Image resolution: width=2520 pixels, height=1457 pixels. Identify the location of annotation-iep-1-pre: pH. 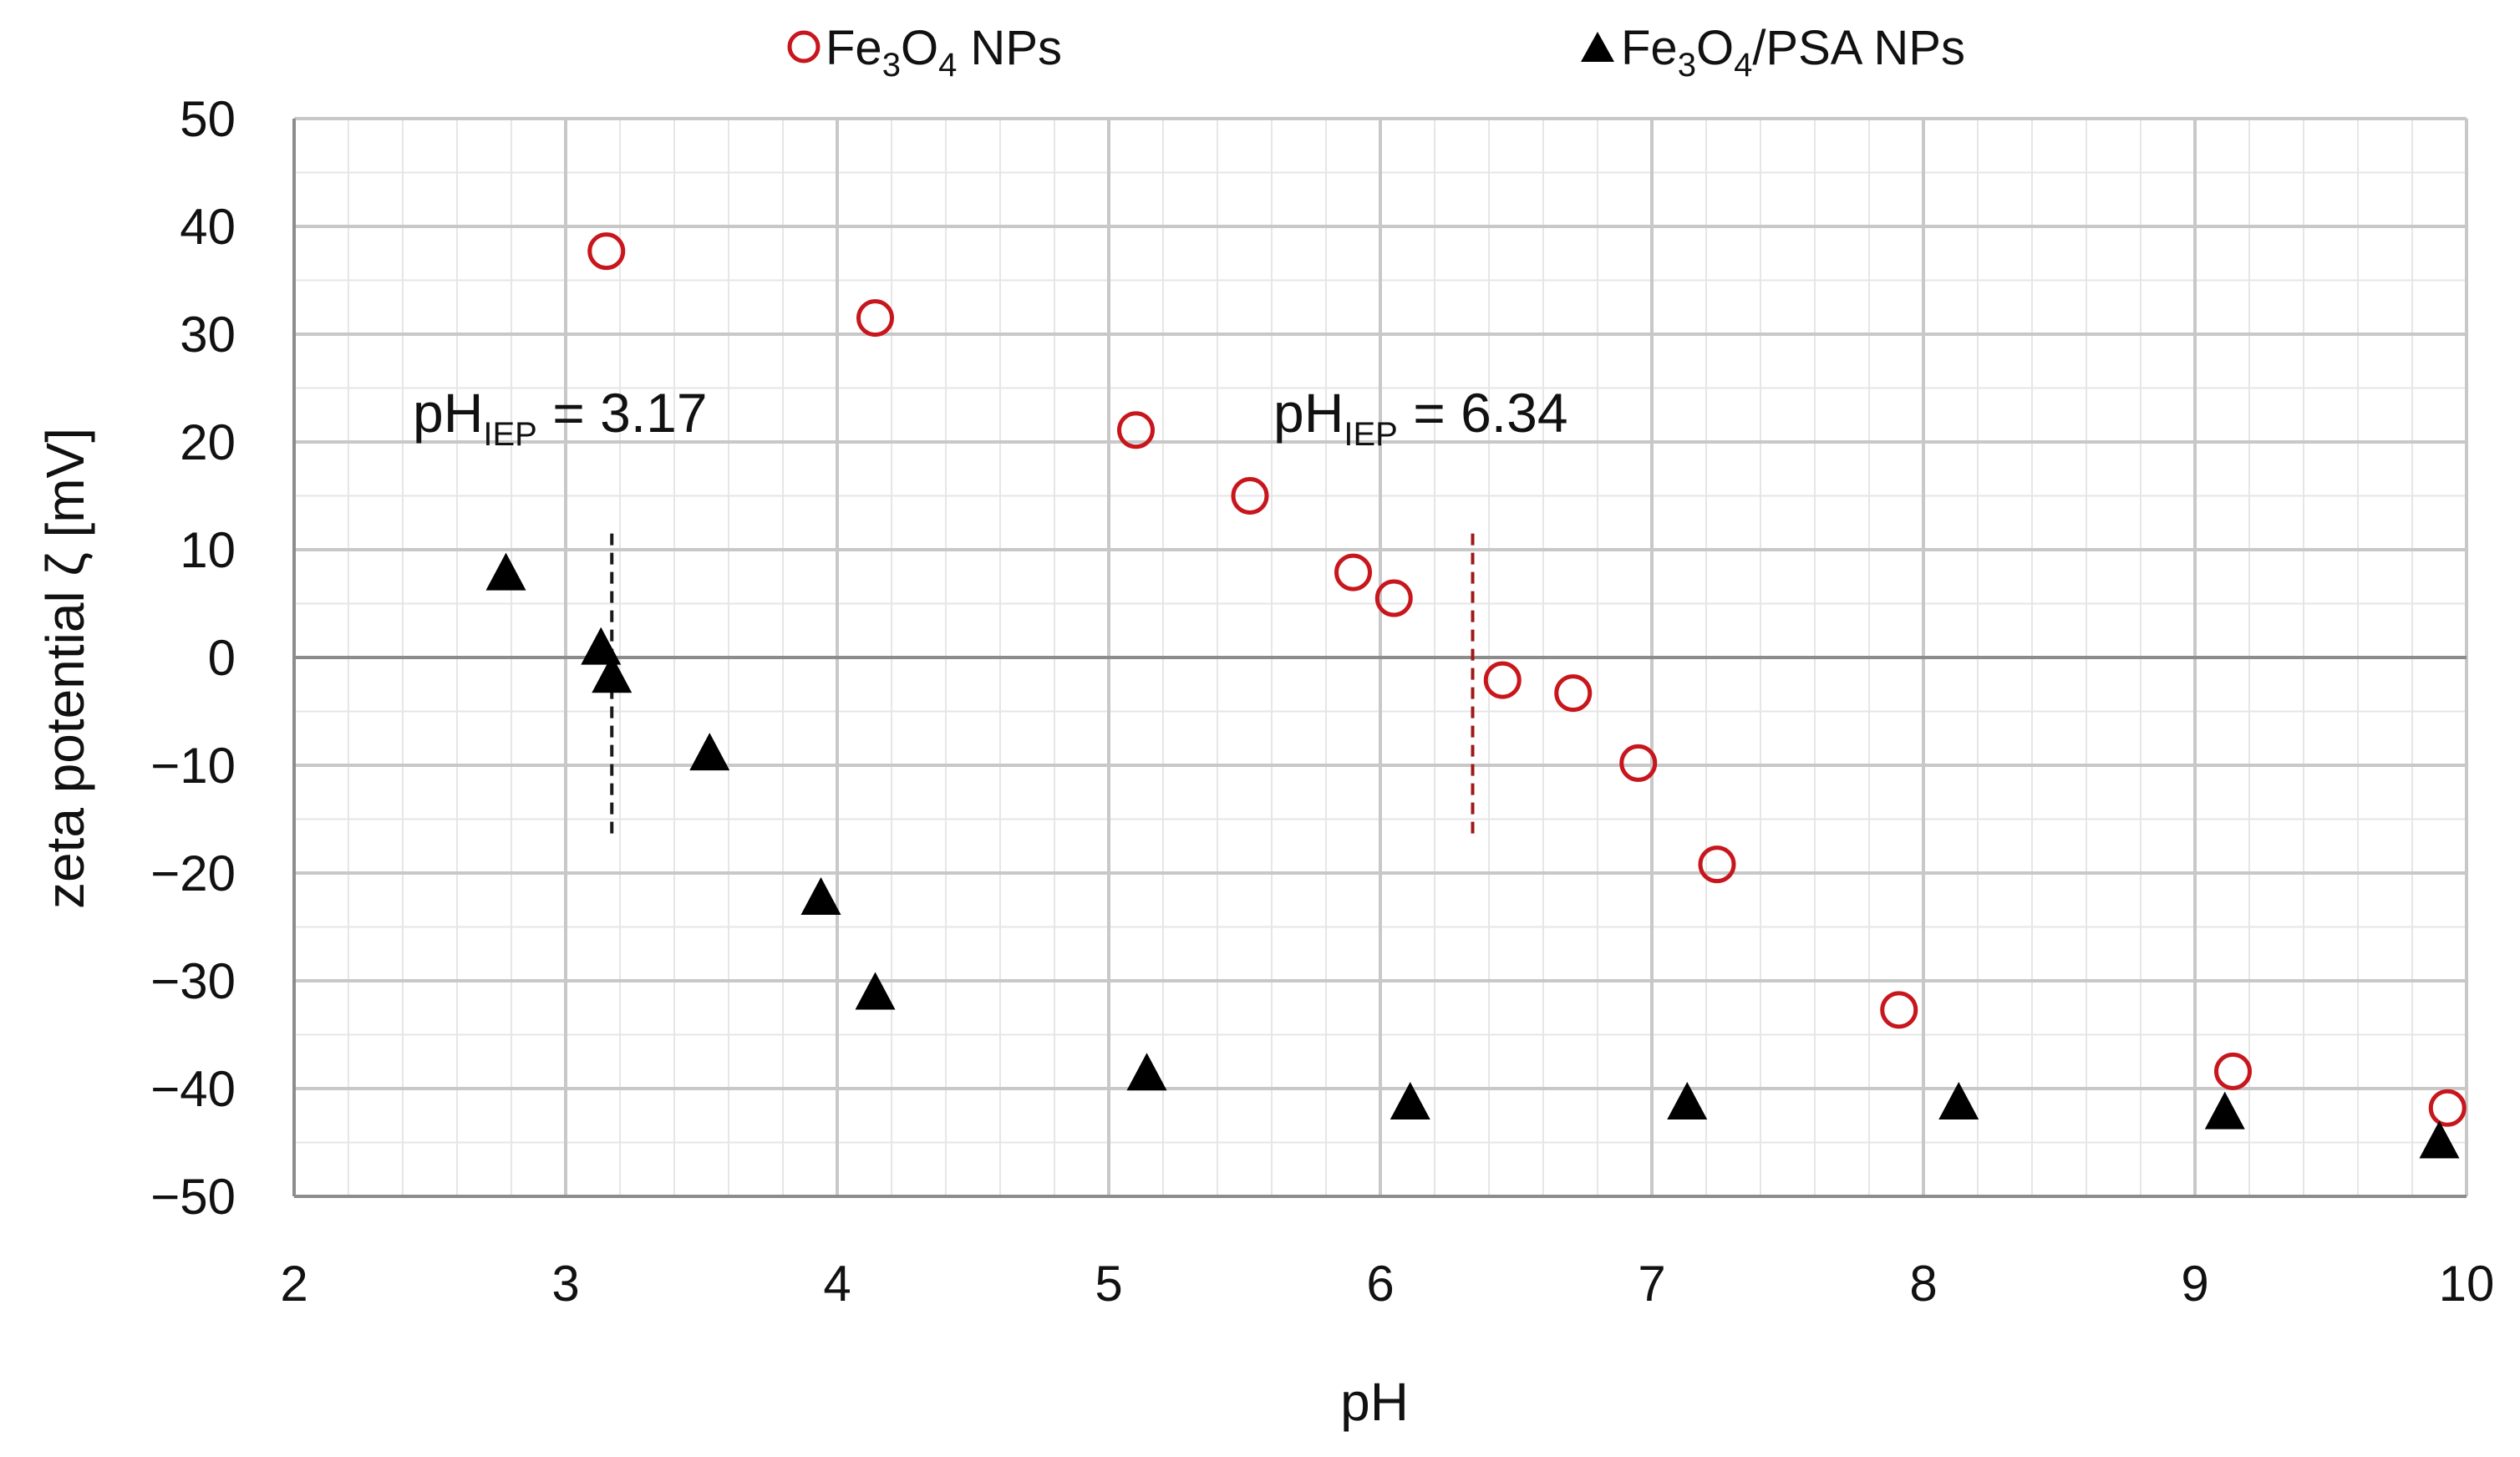
(448, 413).